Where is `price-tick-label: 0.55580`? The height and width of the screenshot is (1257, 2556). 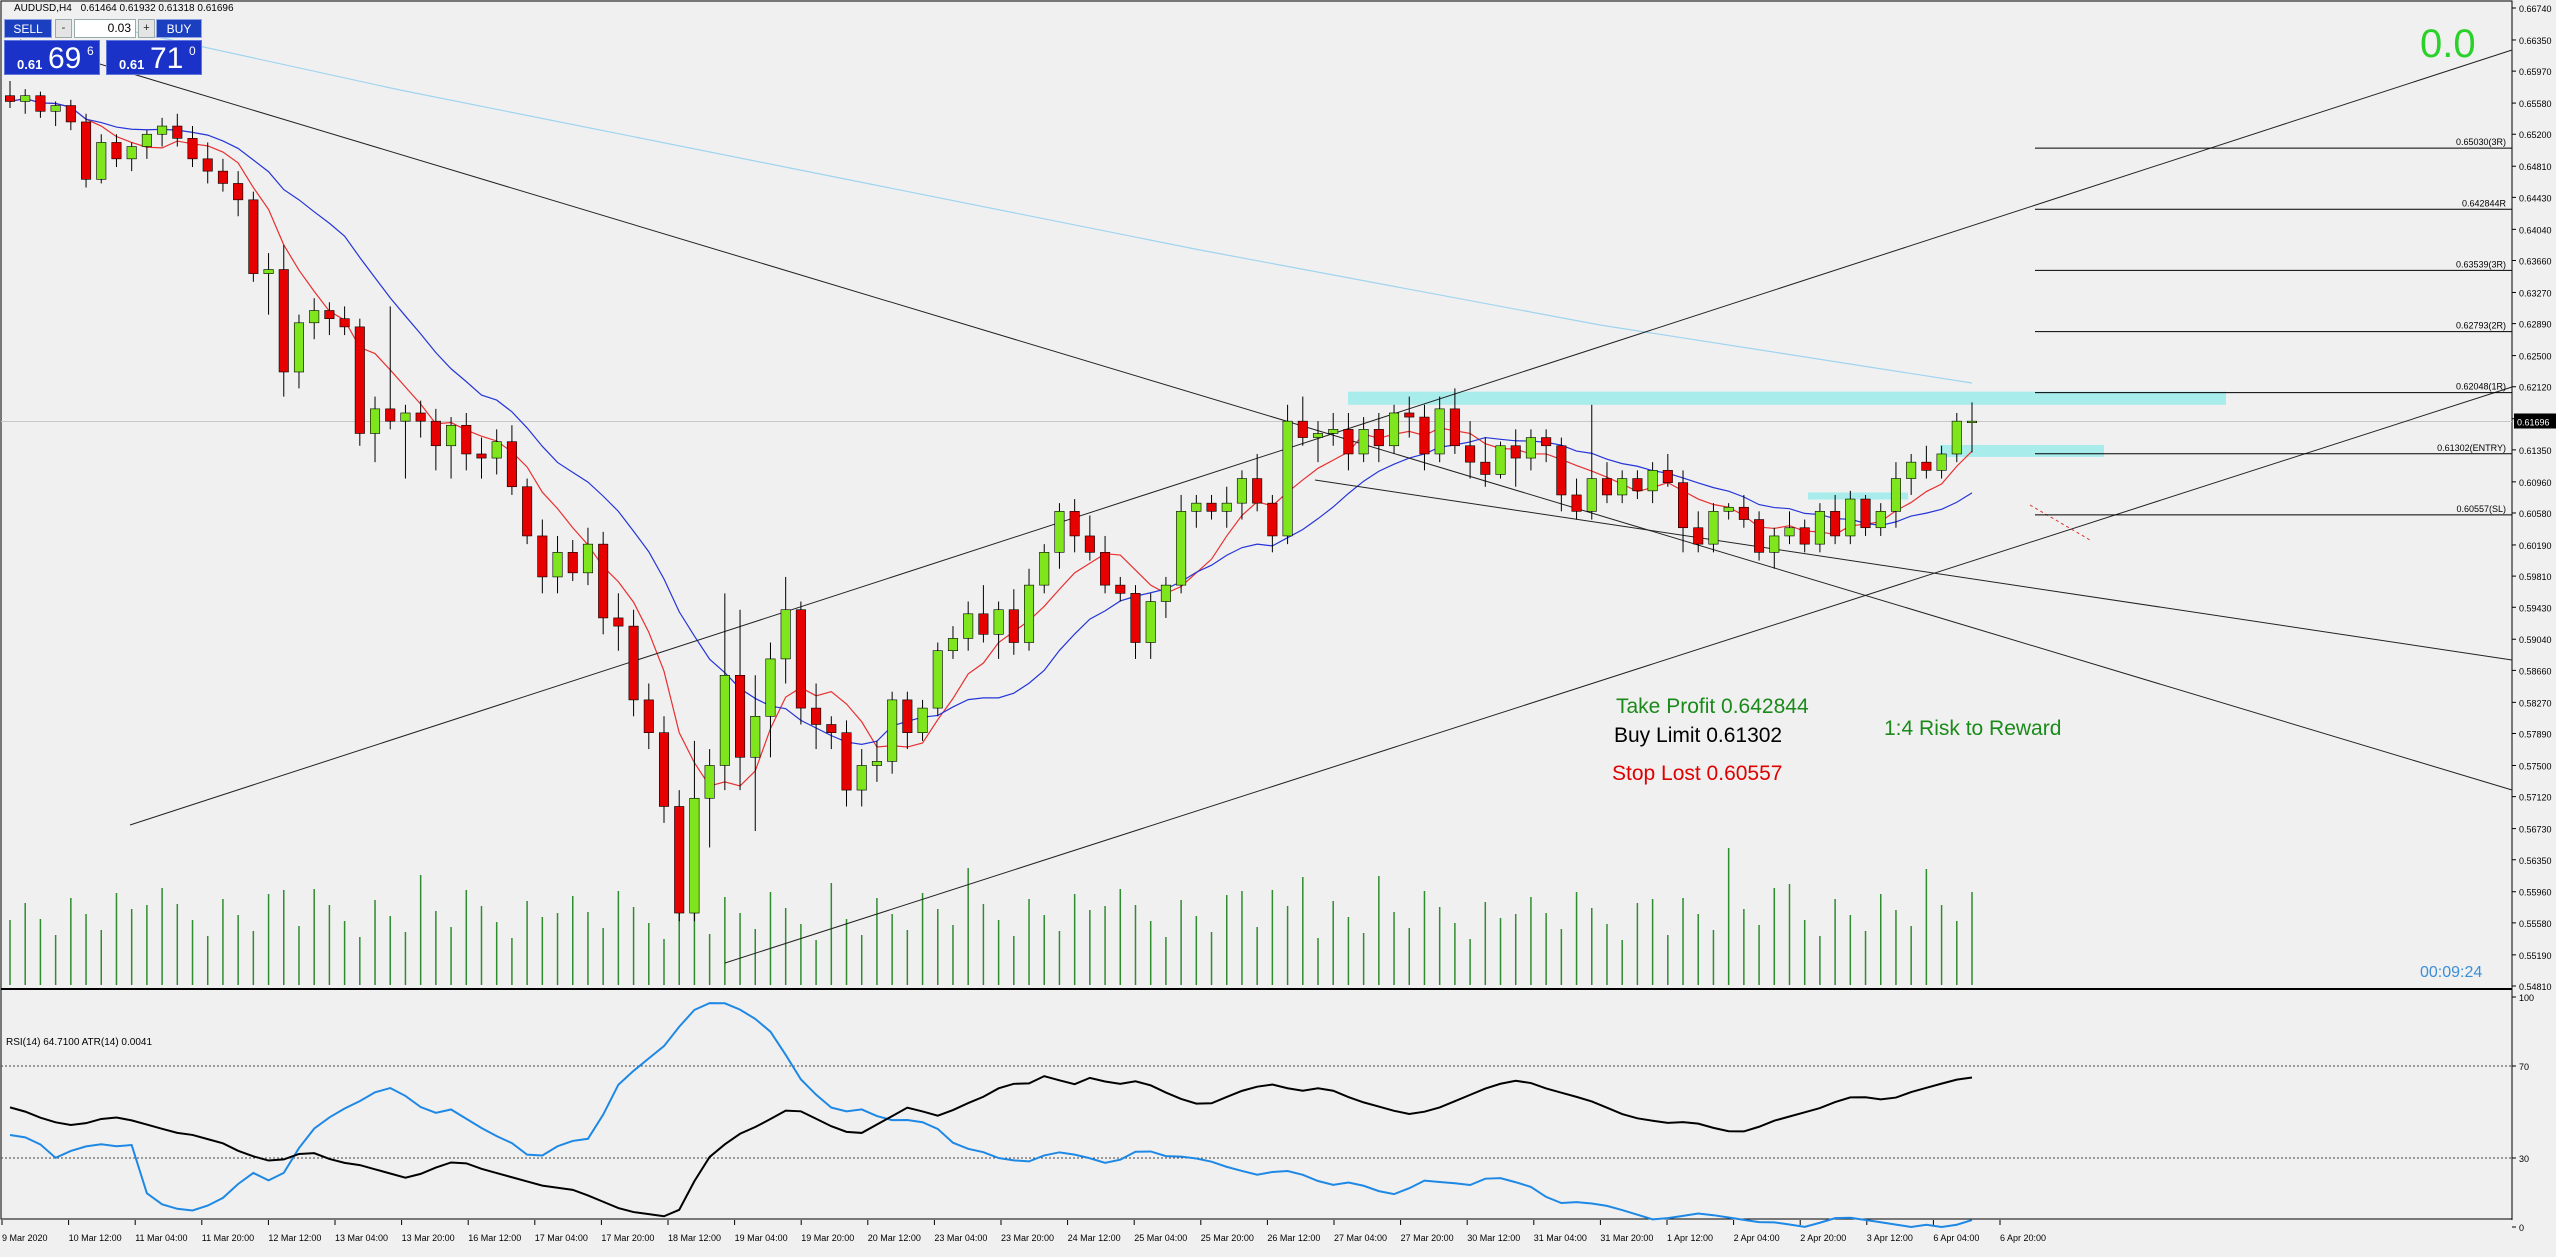
price-tick-label: 0.55580 is located at coordinates (2535, 924).